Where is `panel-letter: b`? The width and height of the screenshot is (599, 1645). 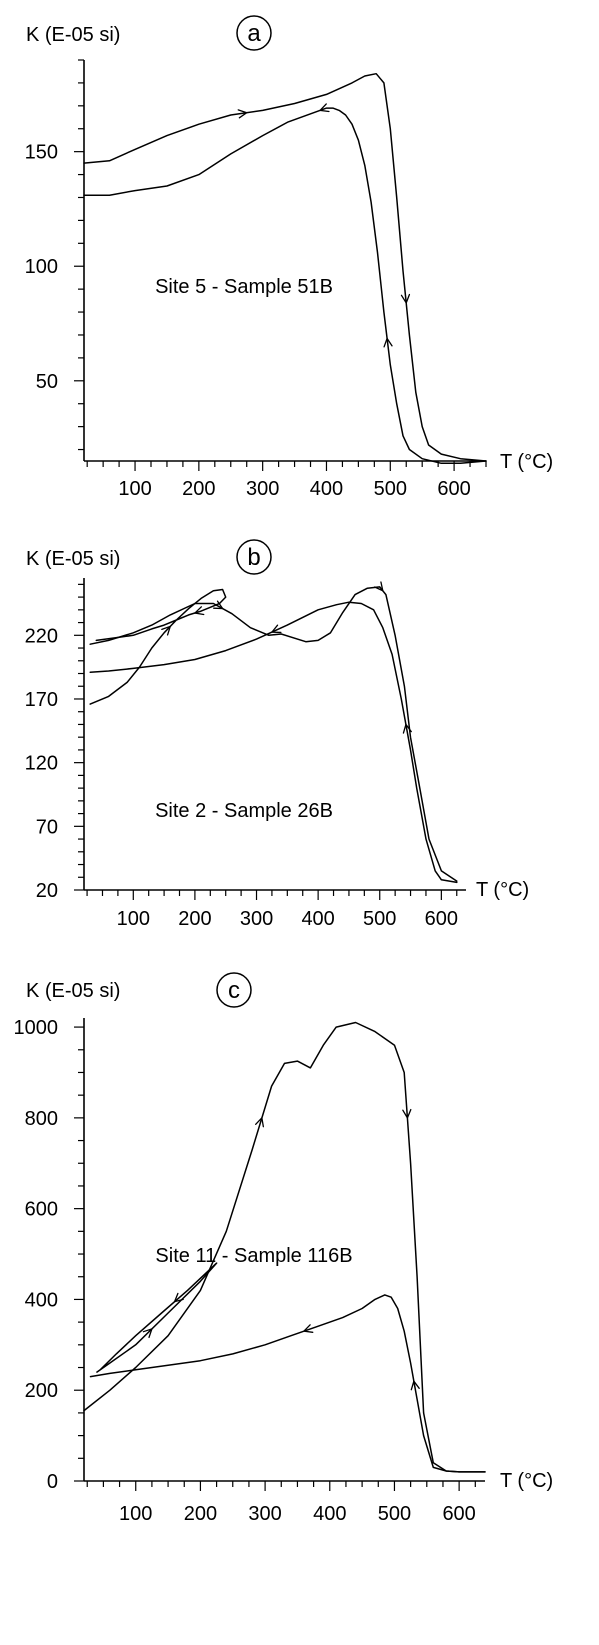 panel-letter: b is located at coordinates (253, 557).